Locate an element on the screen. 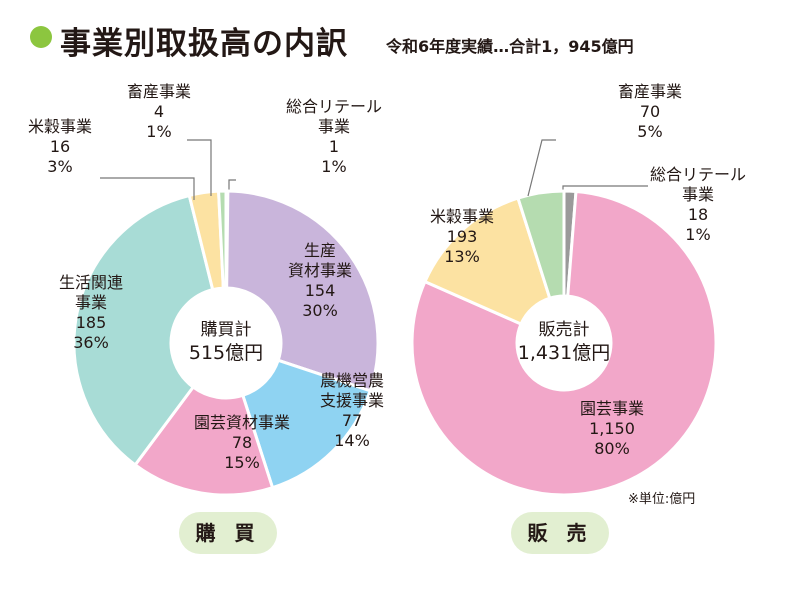 The height and width of the screenshot is (600, 800). slice-label: 農機営農支援事業 77 14% is located at coordinates (352, 410).